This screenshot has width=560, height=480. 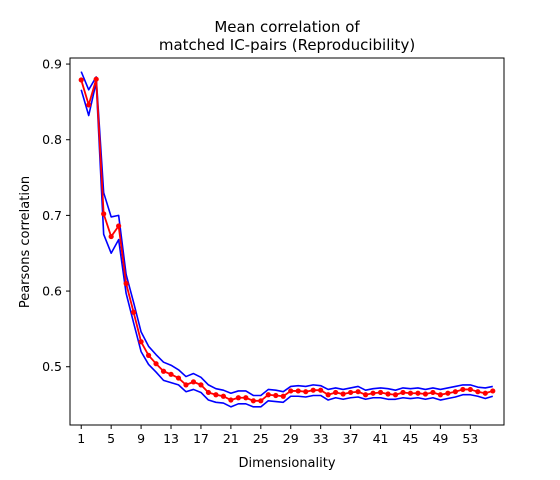 I want to click on x-tick-label: 1, so click(x=81, y=438).